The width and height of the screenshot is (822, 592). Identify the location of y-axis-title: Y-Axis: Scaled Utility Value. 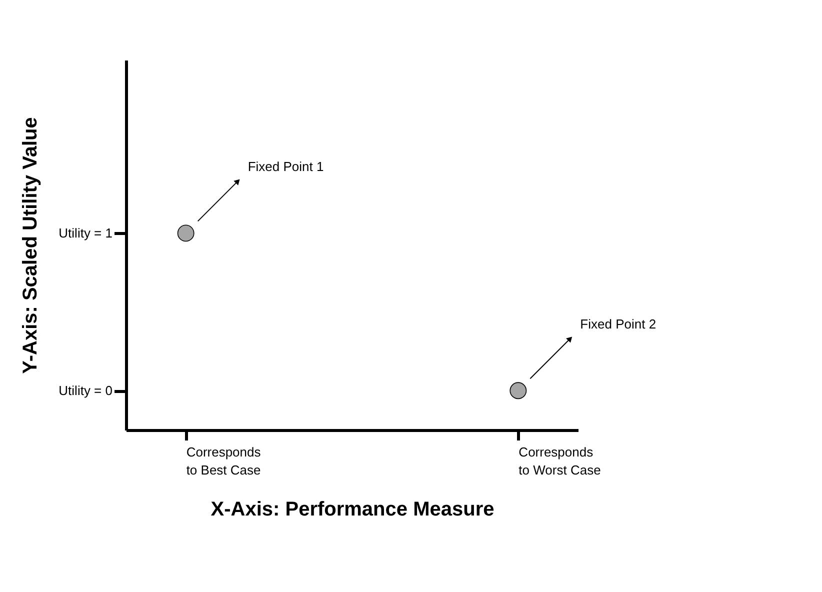
(31, 245).